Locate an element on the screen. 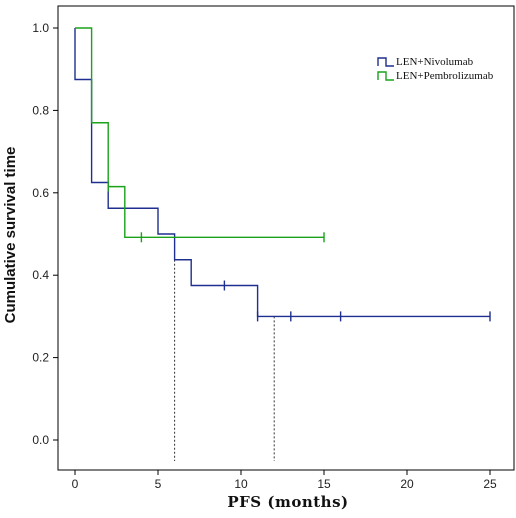 The width and height of the screenshot is (516, 518). y-axis-title: Cumulative survival time is located at coordinates (10, 235).